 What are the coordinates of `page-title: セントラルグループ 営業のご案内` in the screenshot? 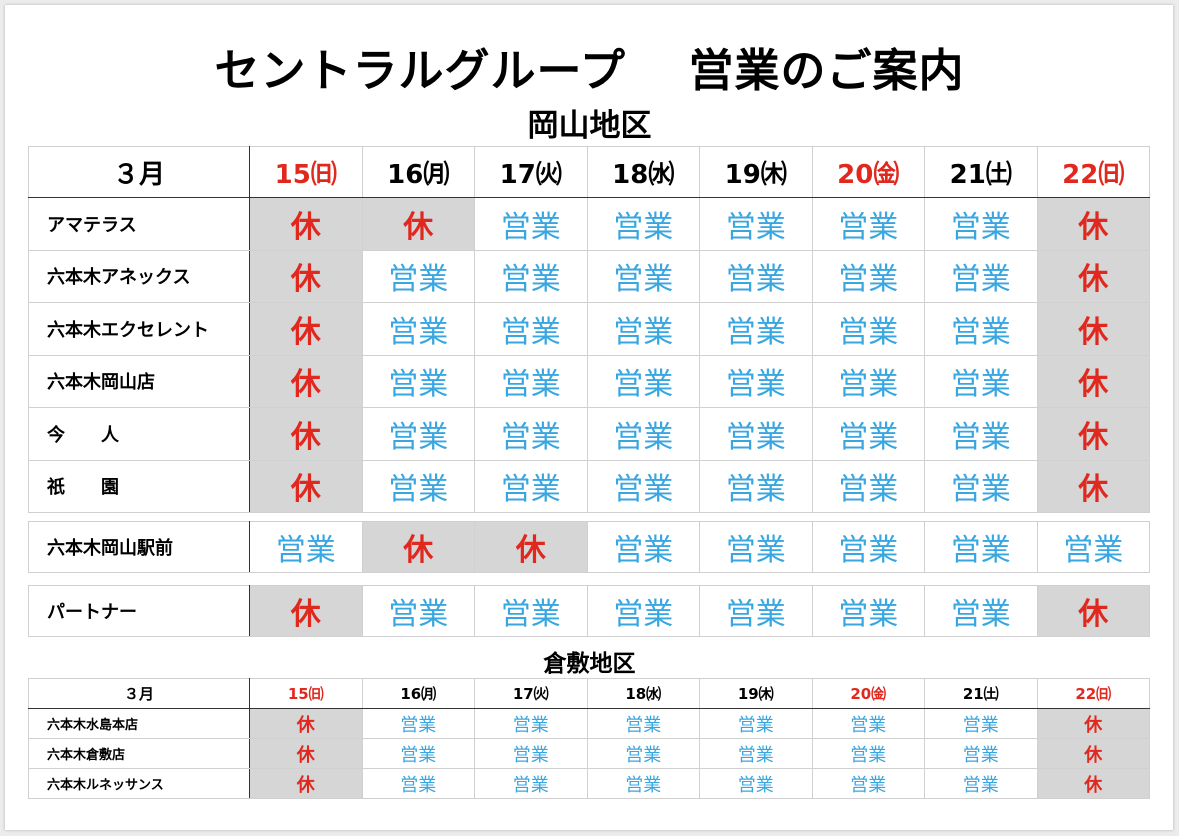 It's located at (589, 70).